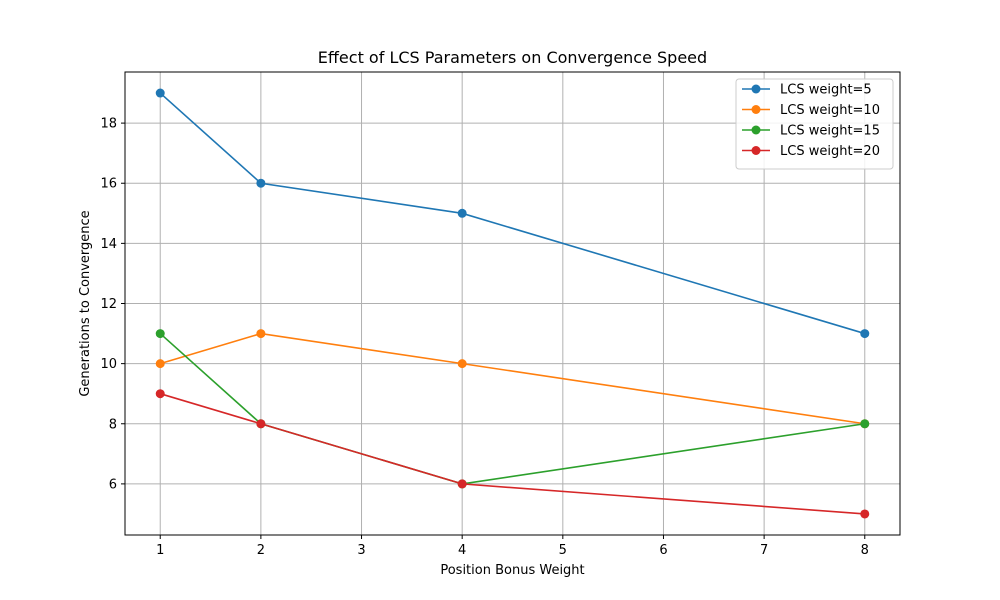 The height and width of the screenshot is (600, 1000). I want to click on y-tick-label: 18, so click(108, 124).